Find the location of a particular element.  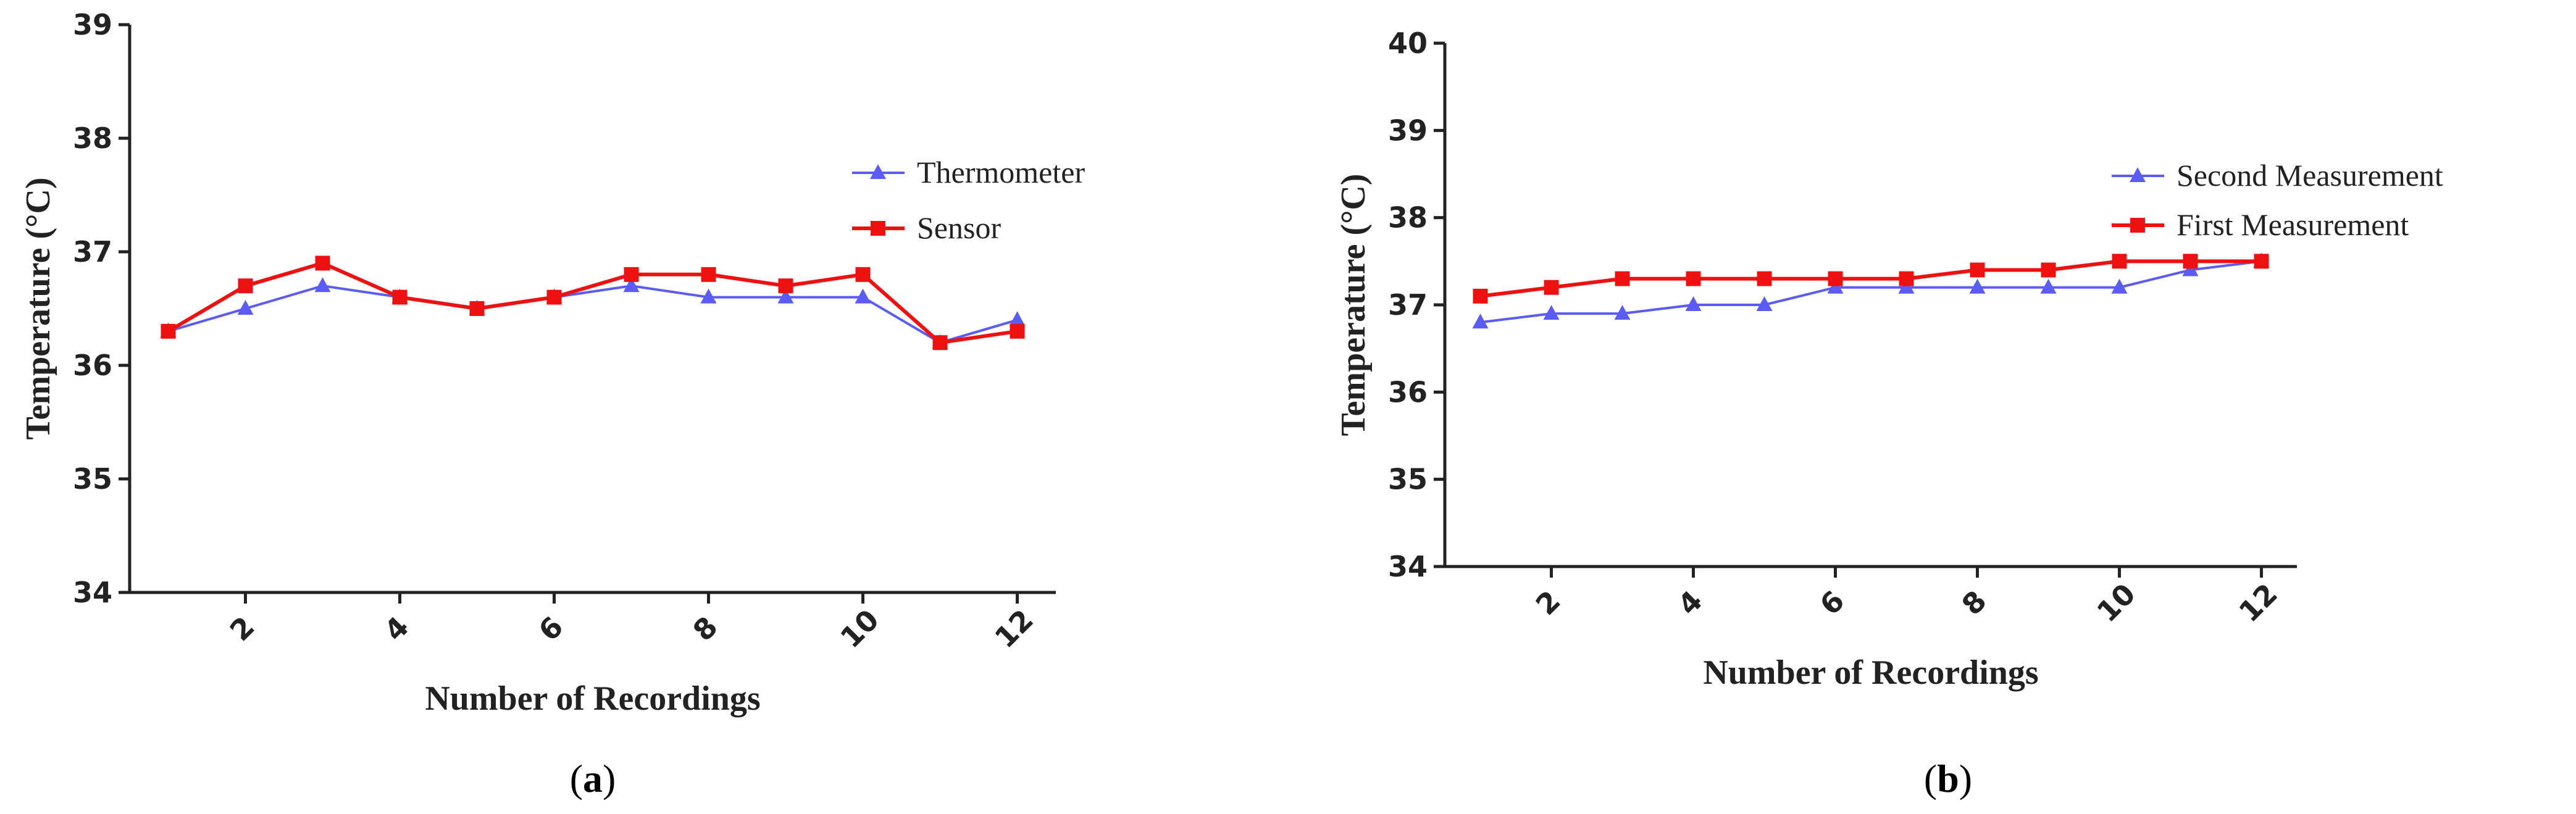

chart-a-y-tick-label: 37 is located at coordinates (92, 251).